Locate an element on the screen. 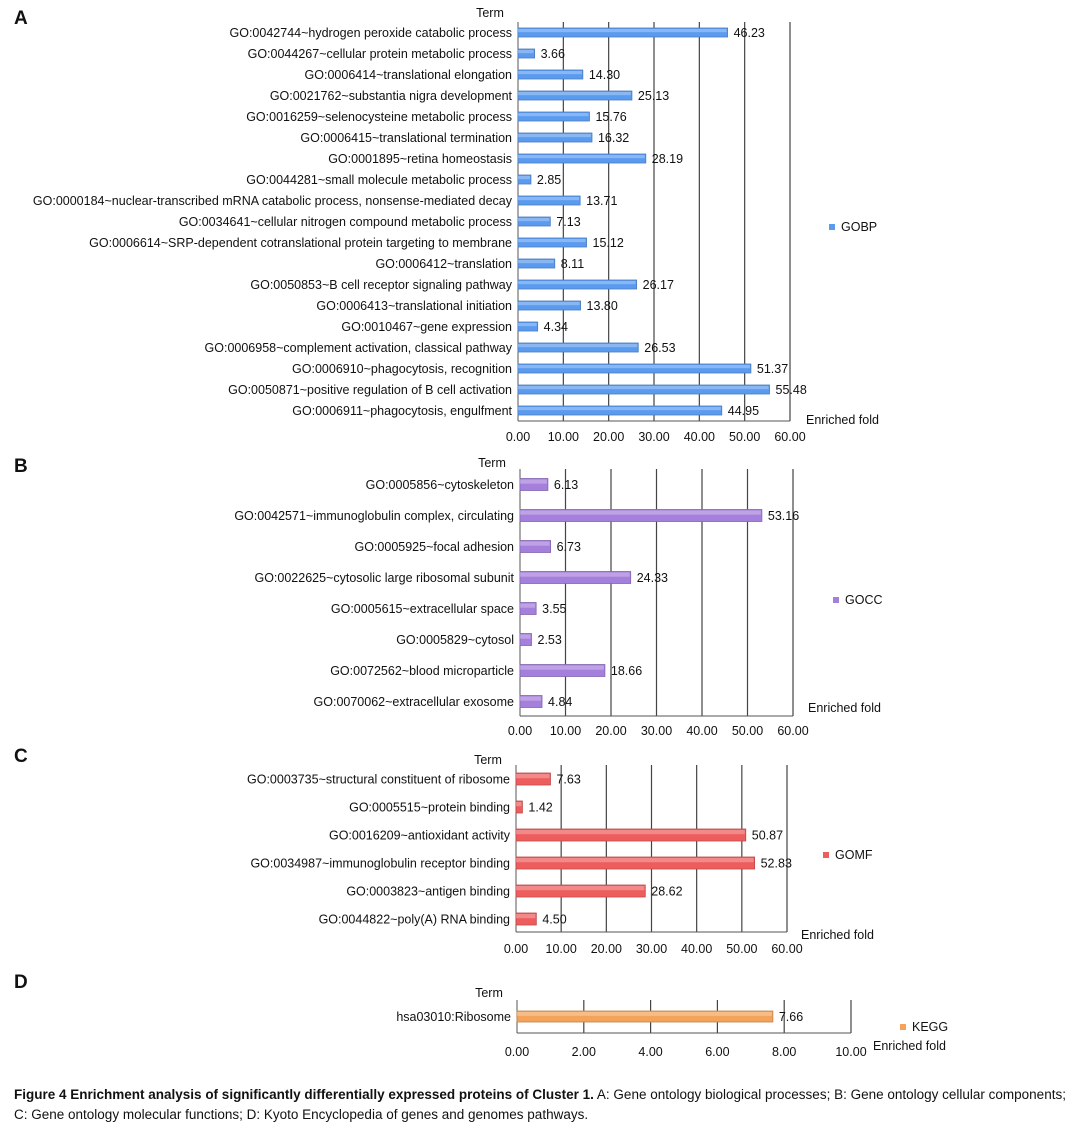 The height and width of the screenshot is (1148, 1080). panel-d-bar-highlight is located at coordinates (644, 1014).